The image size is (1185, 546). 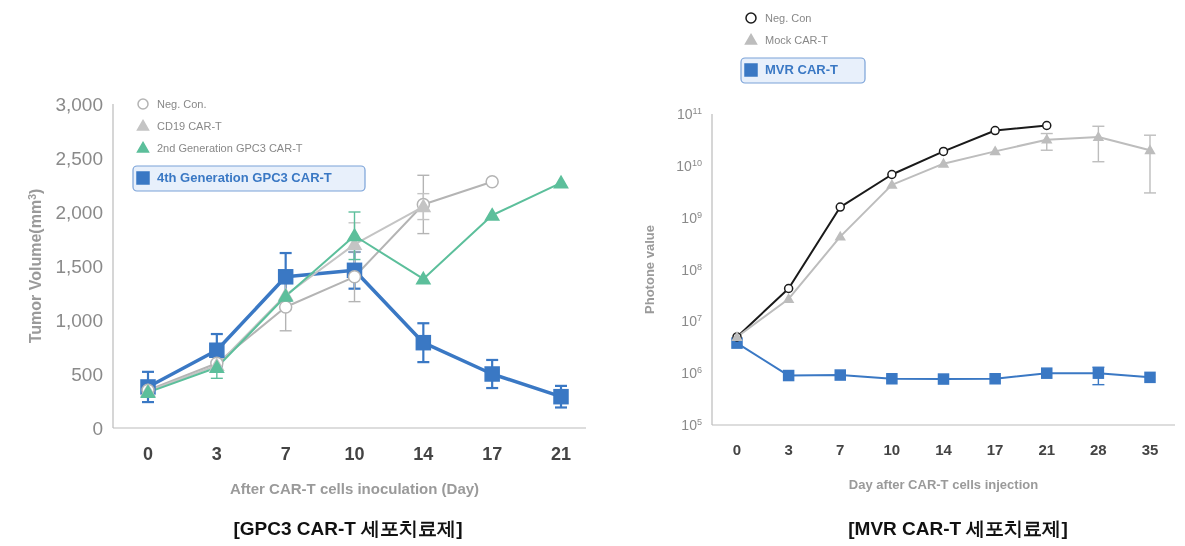 I want to click on legend-label: CD19 CAR-T, so click(x=190, y=126).